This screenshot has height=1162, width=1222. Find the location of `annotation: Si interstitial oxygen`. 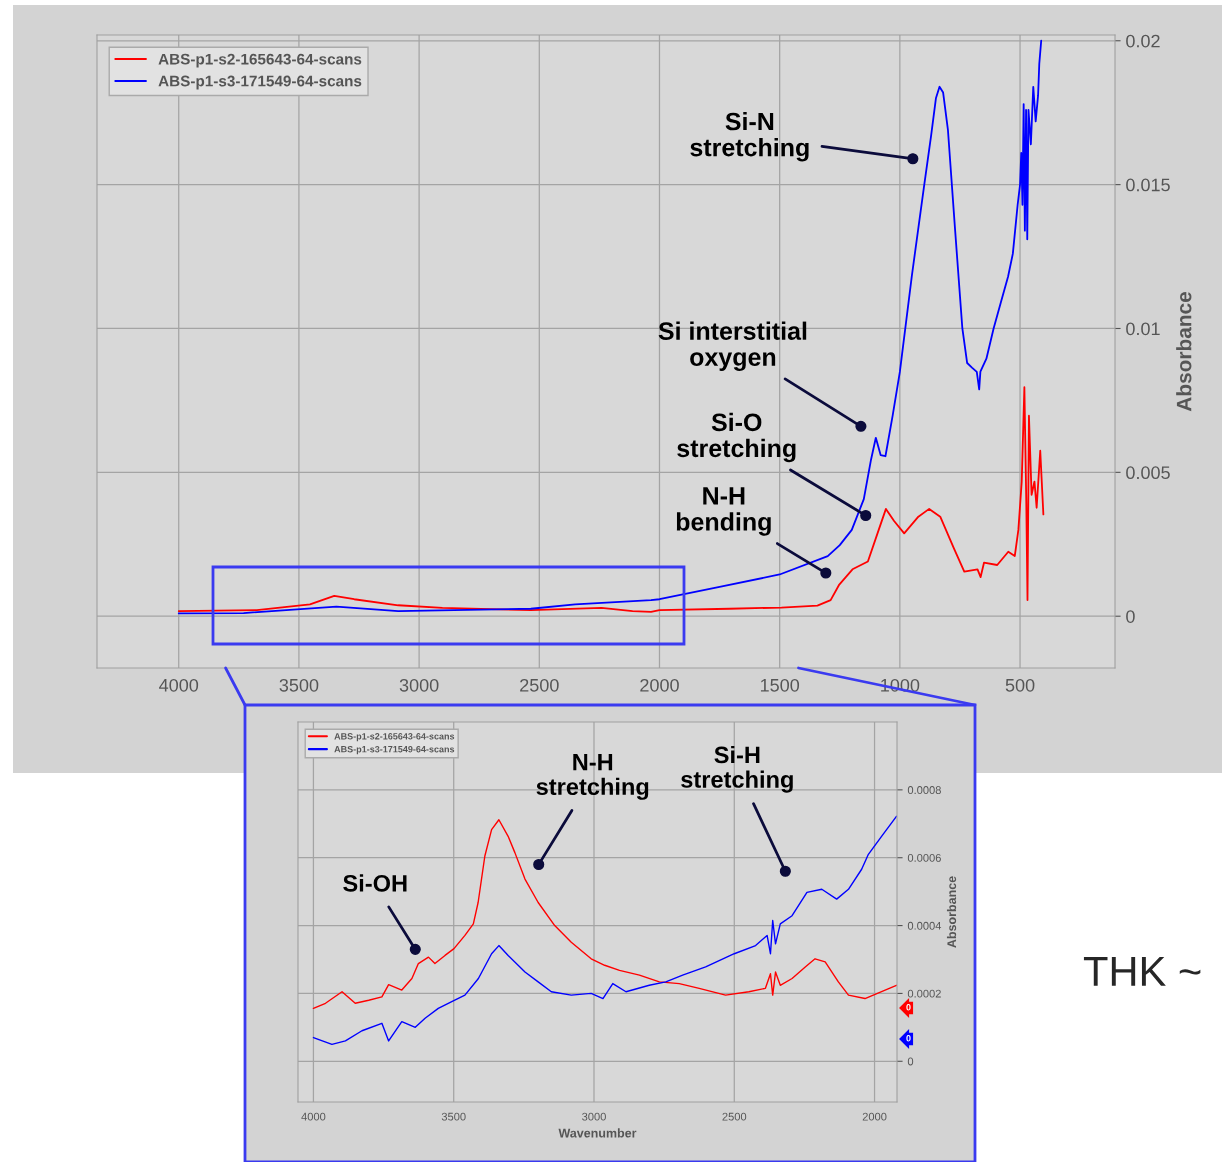

annotation: Si interstitial oxygen is located at coordinates (732, 346).